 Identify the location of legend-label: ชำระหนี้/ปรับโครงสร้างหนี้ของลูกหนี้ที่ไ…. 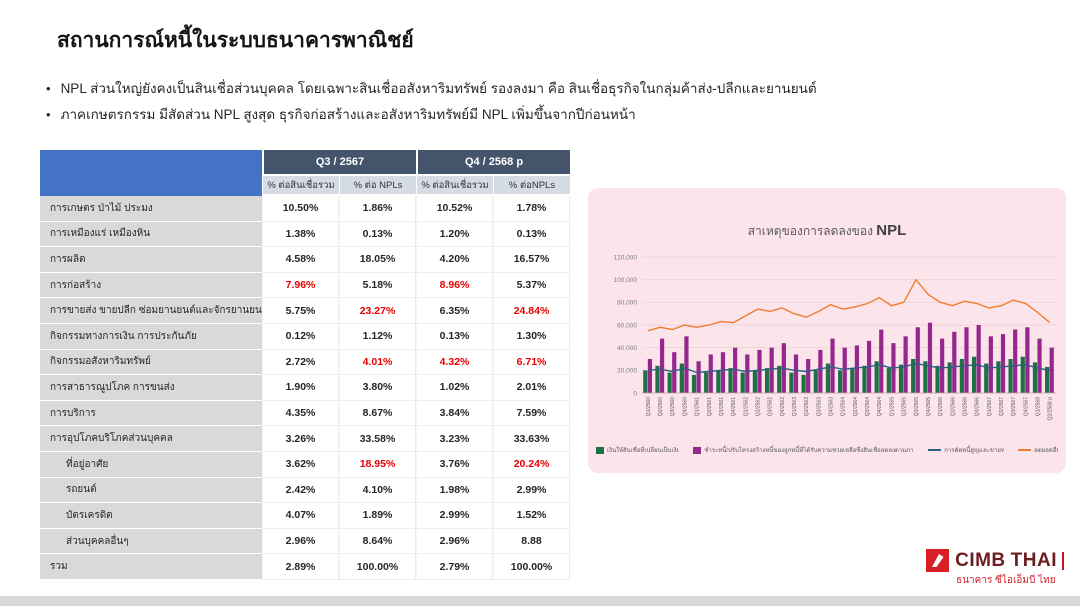
(809, 451).